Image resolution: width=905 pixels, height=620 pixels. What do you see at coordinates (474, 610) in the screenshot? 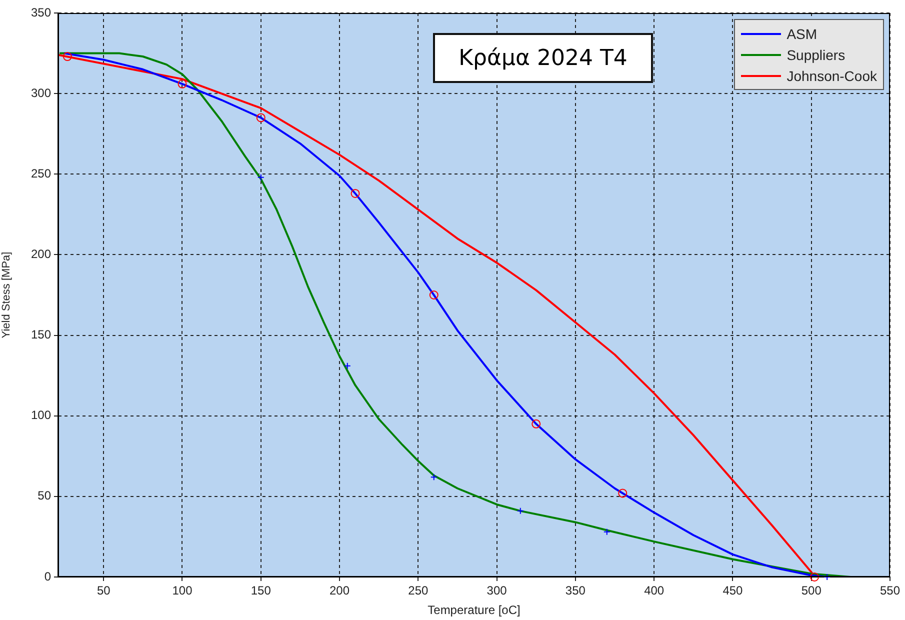
I see `x-axis-title: Temperature [oC]` at bounding box center [474, 610].